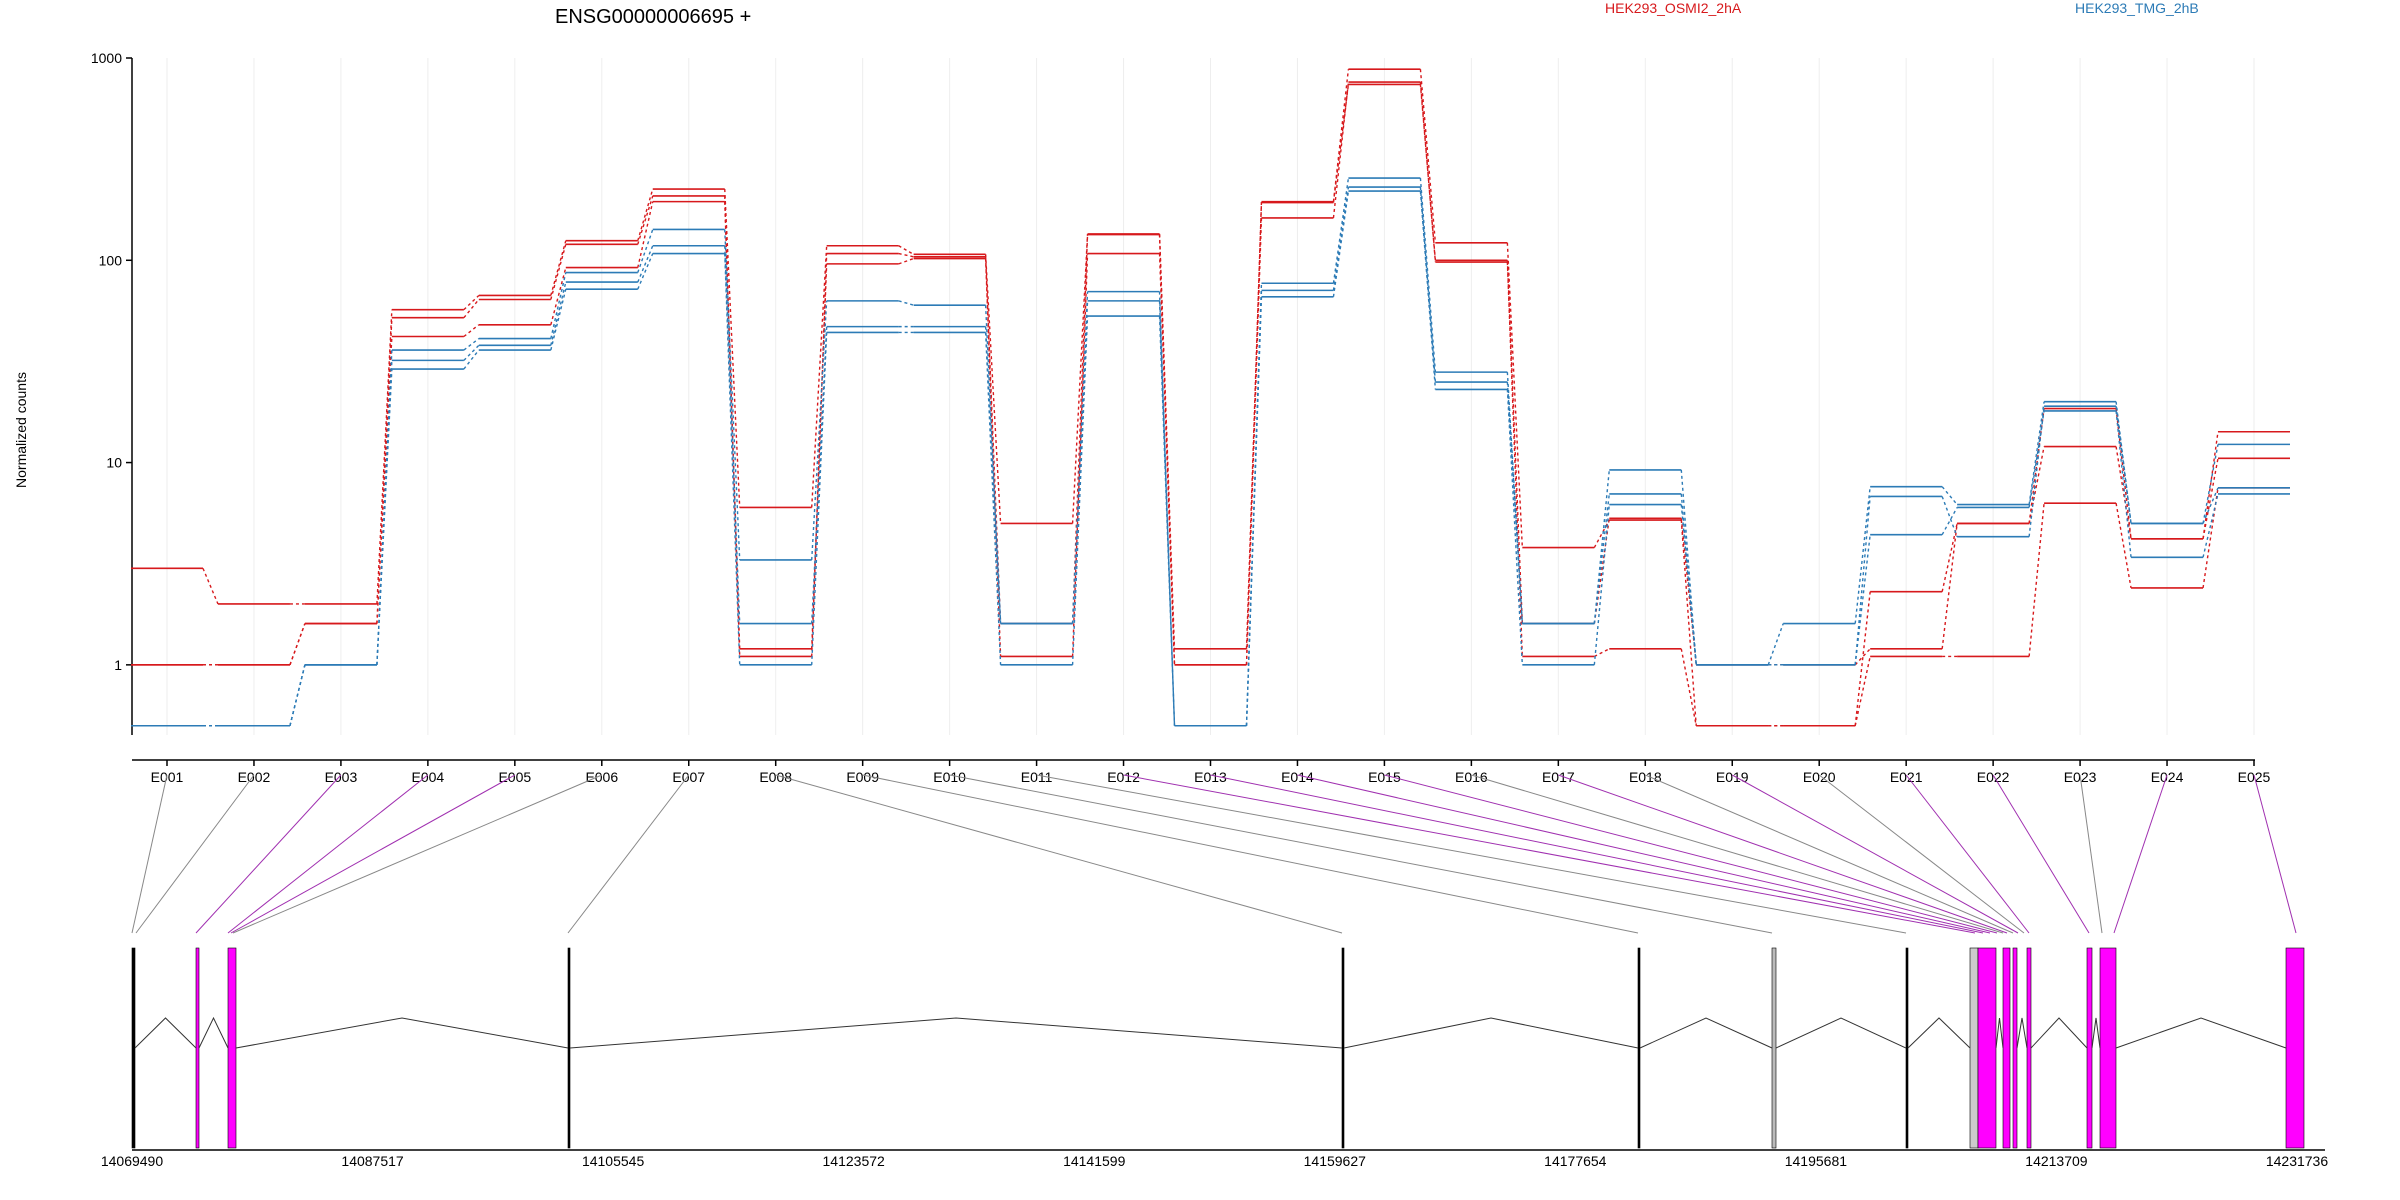 This screenshot has width=2400, height=1200. What do you see at coordinates (254, 777) in the screenshot?
I see `x-tick-label: E002` at bounding box center [254, 777].